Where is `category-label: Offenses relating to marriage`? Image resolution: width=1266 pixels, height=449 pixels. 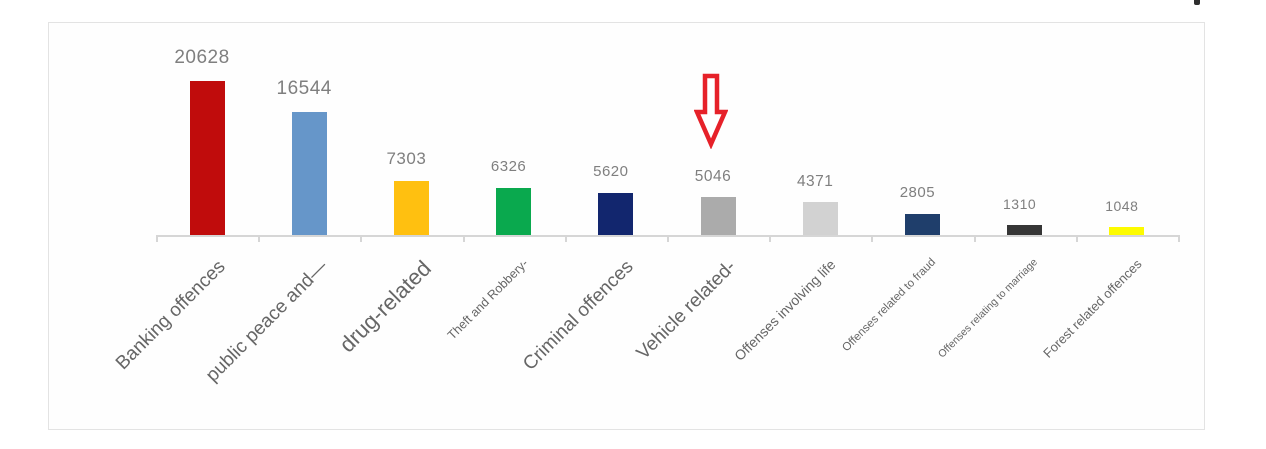 category-label: Offenses relating to marriage is located at coordinates (988, 308).